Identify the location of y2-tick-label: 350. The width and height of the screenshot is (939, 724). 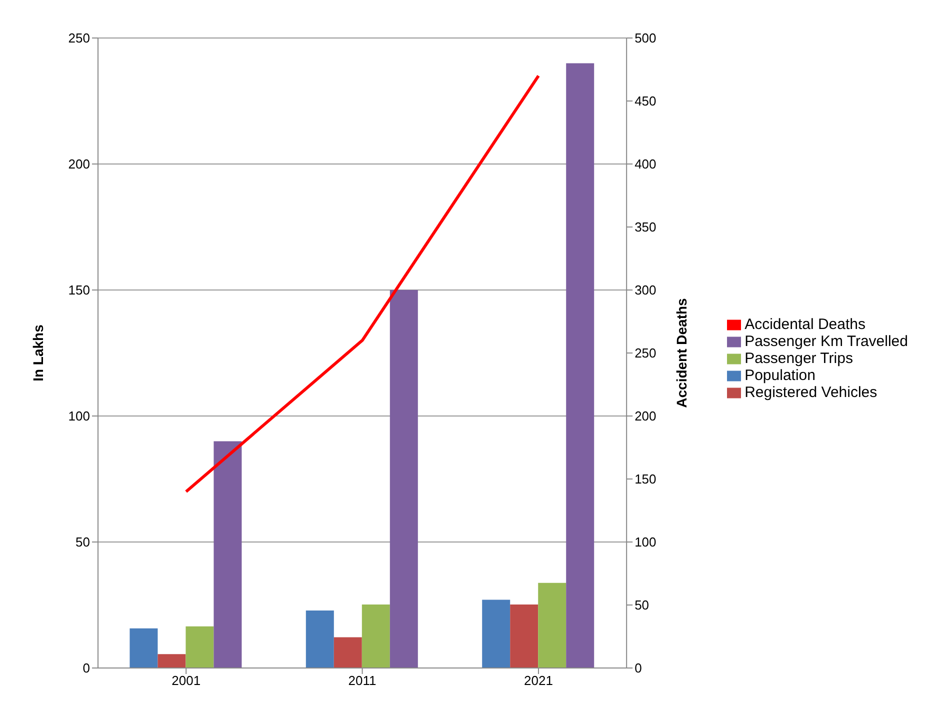
(645, 227).